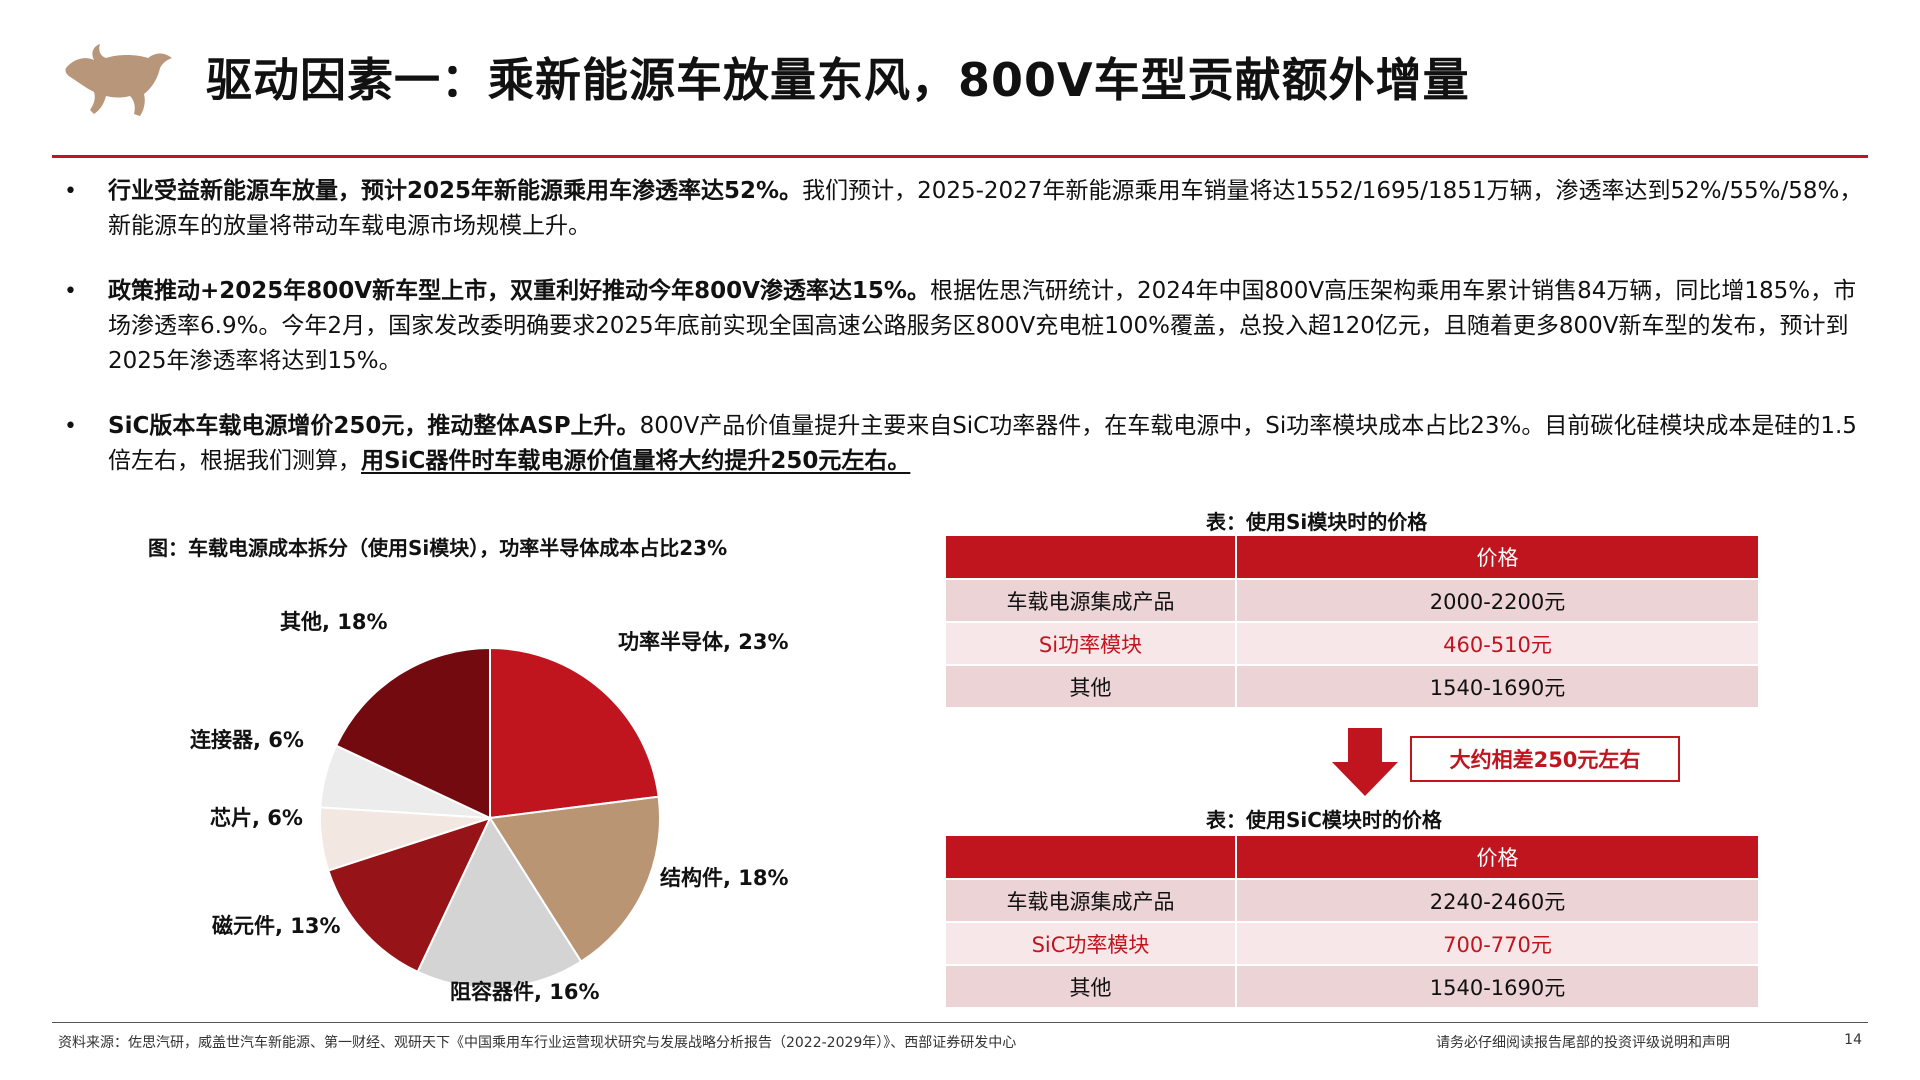  Describe the element at coordinates (1091, 987) in the screenshot. I see `table-sic-row-3-name: 其他` at that location.